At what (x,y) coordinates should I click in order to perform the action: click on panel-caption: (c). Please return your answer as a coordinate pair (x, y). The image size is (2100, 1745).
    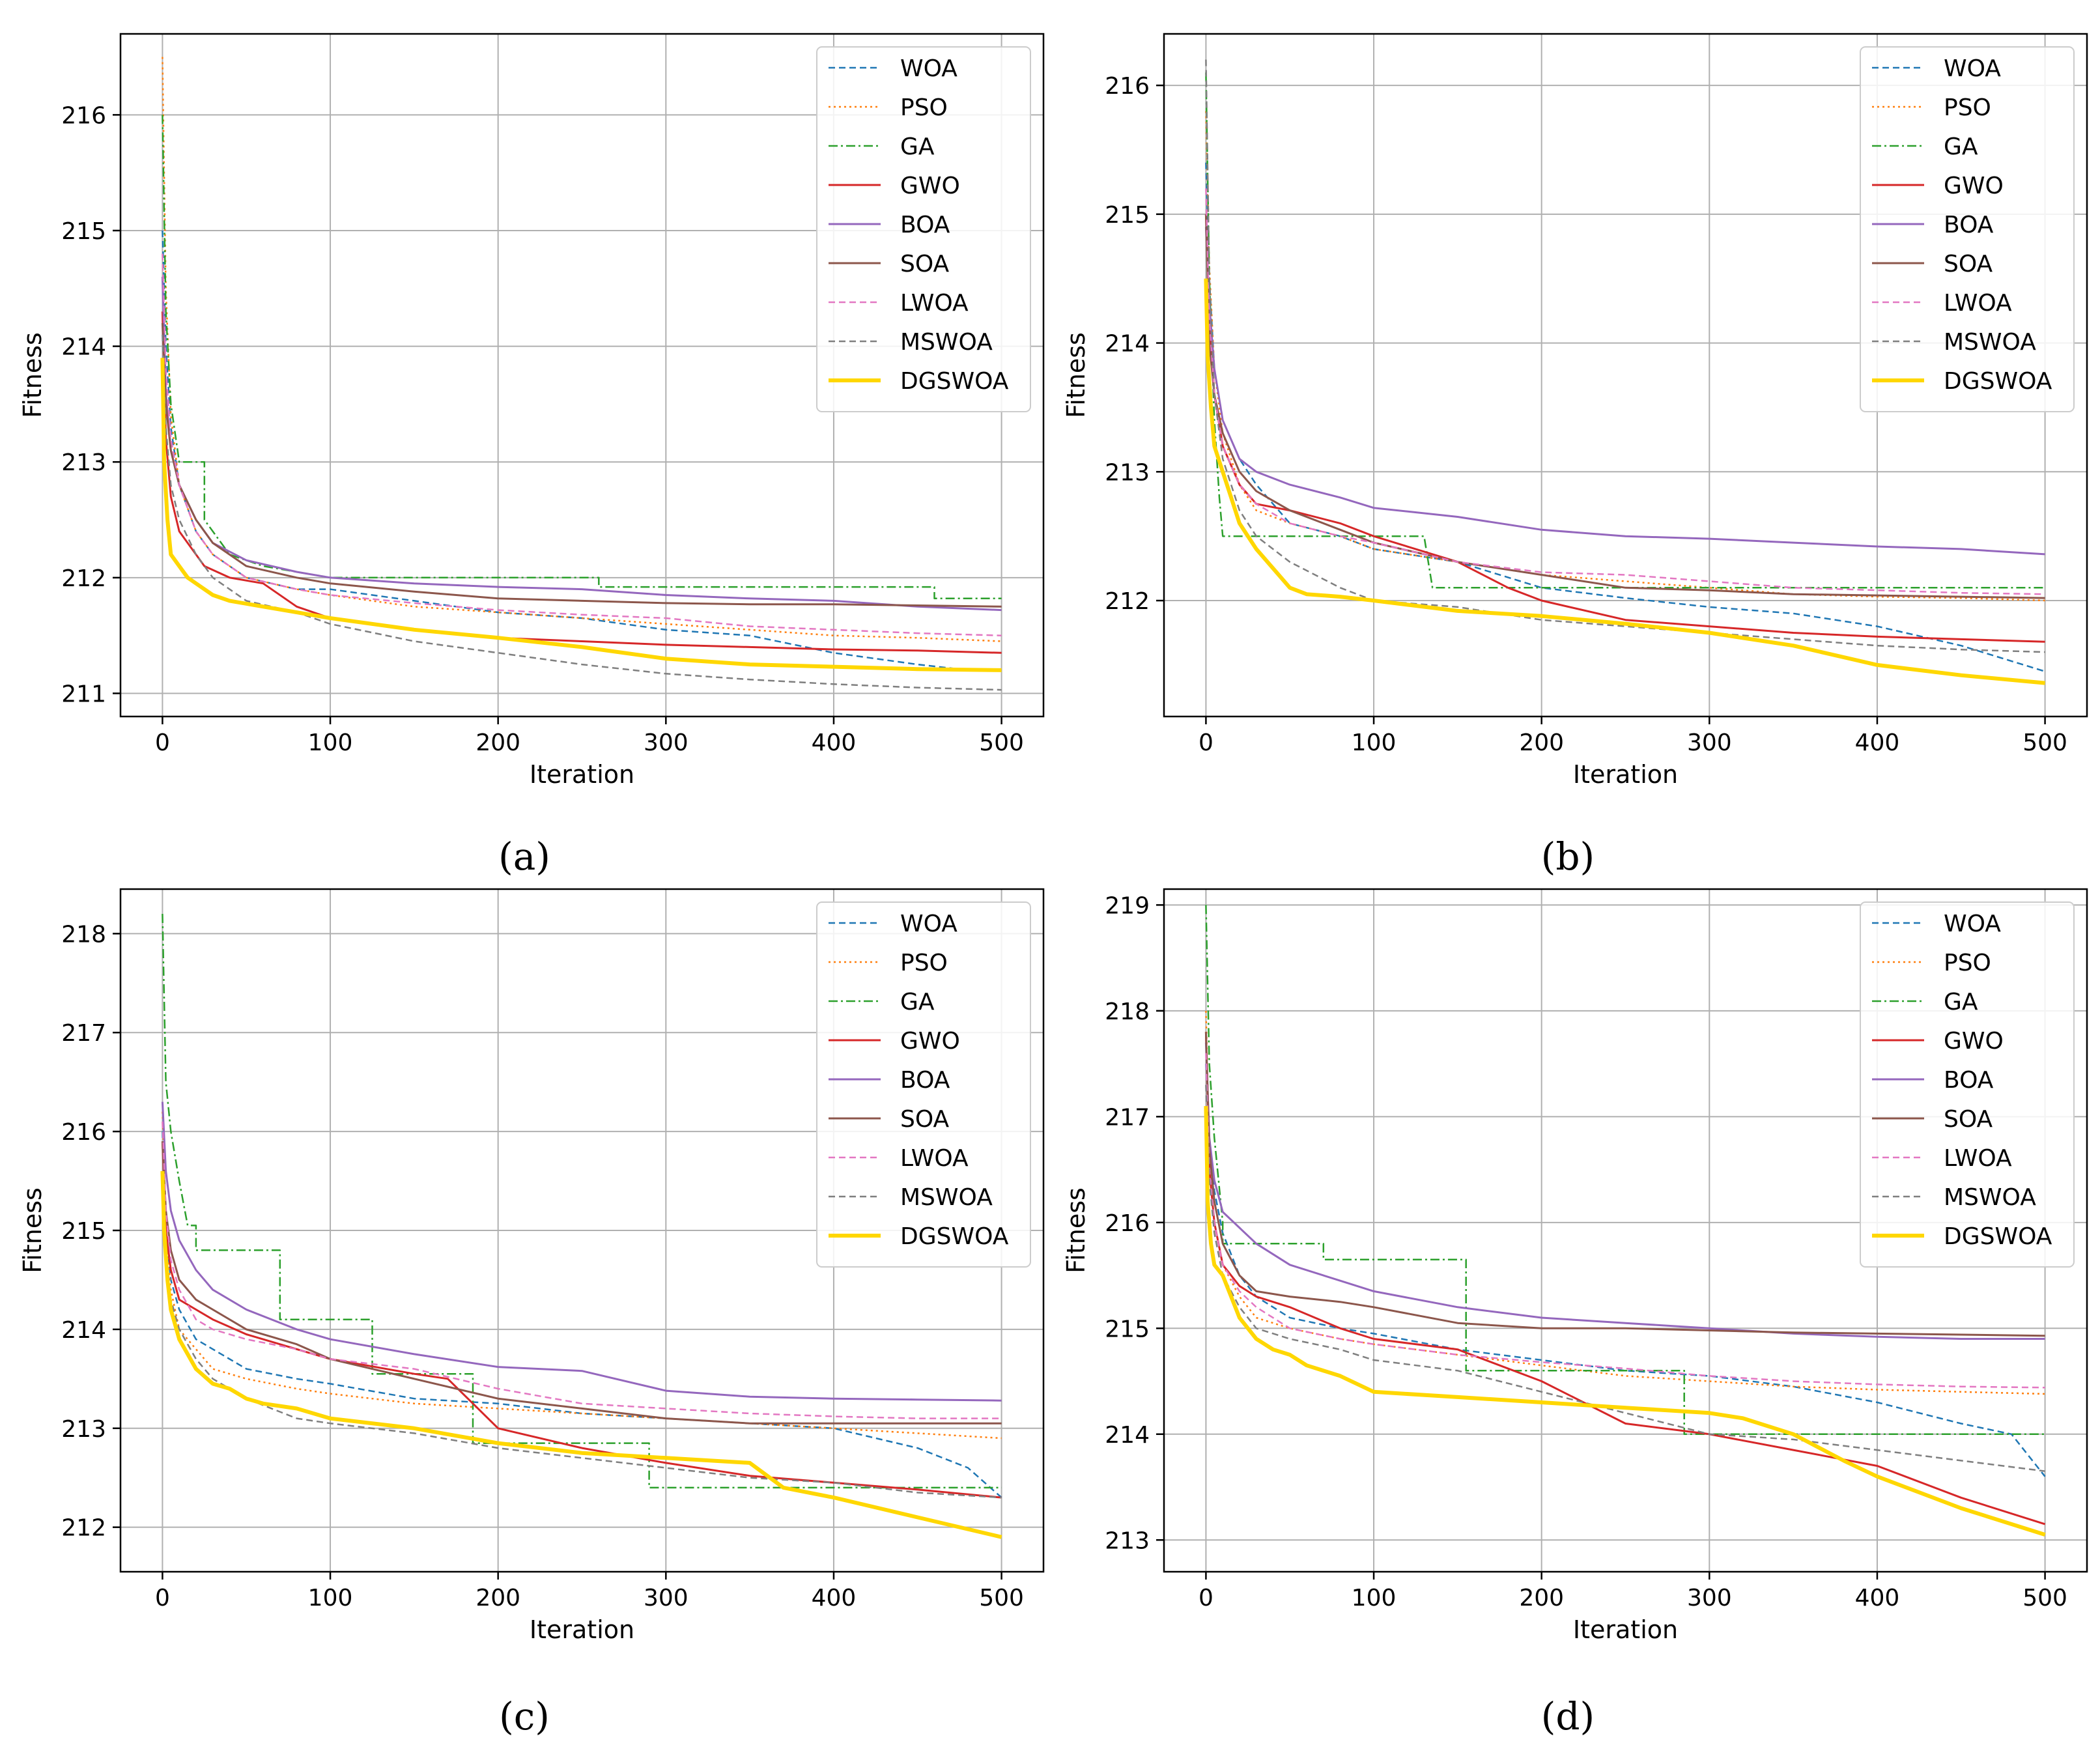
    Looking at the image, I should click on (524, 1716).